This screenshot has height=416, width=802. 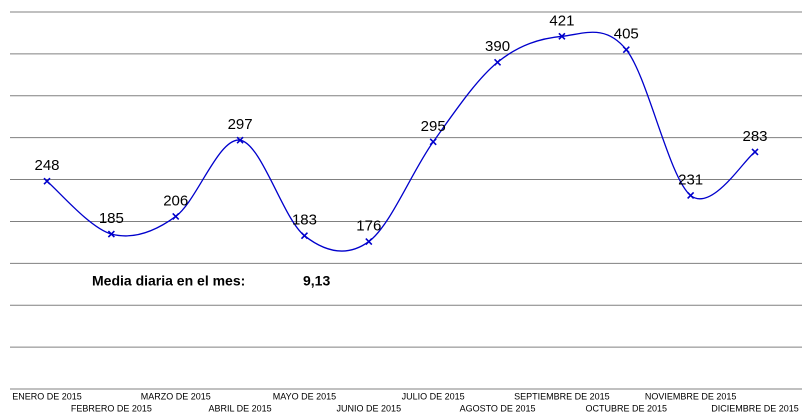 I want to click on value-label: 206, so click(x=175, y=200).